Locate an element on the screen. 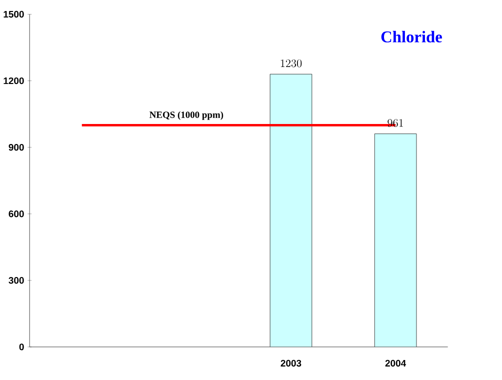  ref-line-label: NEQS (1000 ppm) is located at coordinates (187, 115).